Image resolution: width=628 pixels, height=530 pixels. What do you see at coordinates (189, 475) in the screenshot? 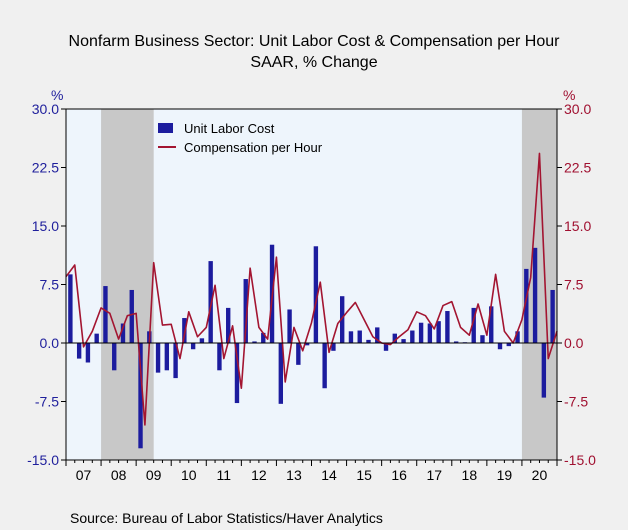
I see `x-tick-label: 10` at bounding box center [189, 475].